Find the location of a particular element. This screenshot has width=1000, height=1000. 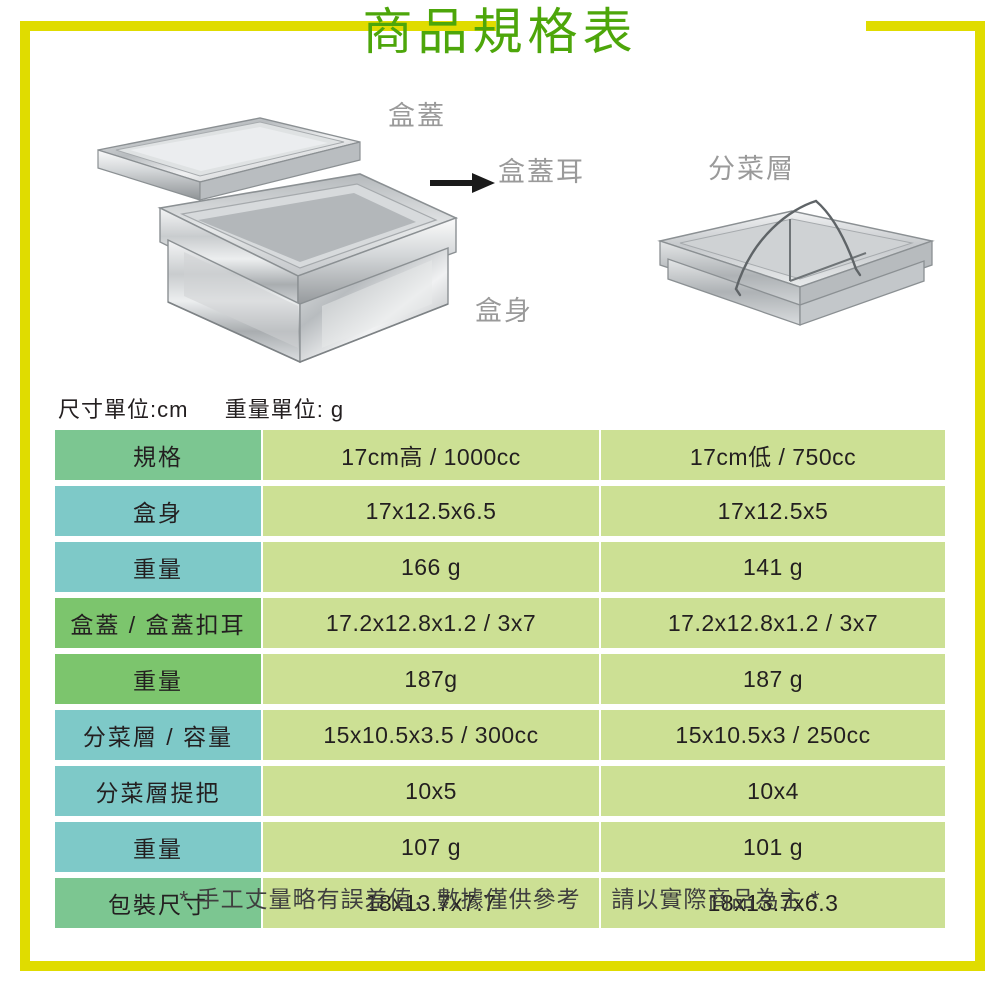

row-value-col2: 10x4 is located at coordinates (773, 791).